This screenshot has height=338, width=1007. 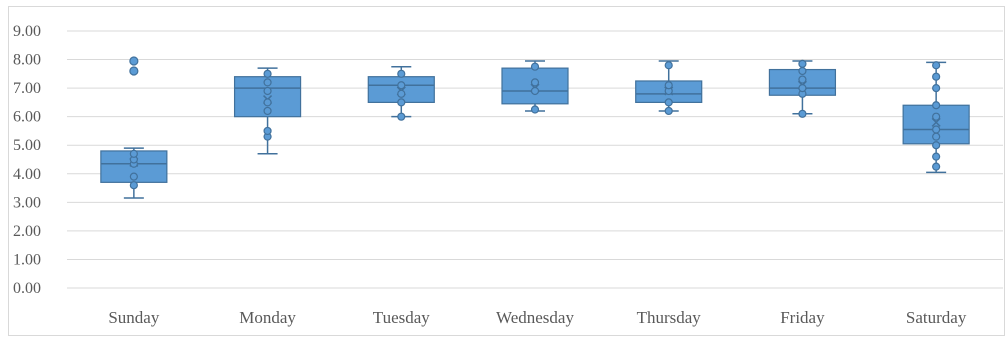 What do you see at coordinates (27, 259) in the screenshot?
I see `y-tick-label: 1.00` at bounding box center [27, 259].